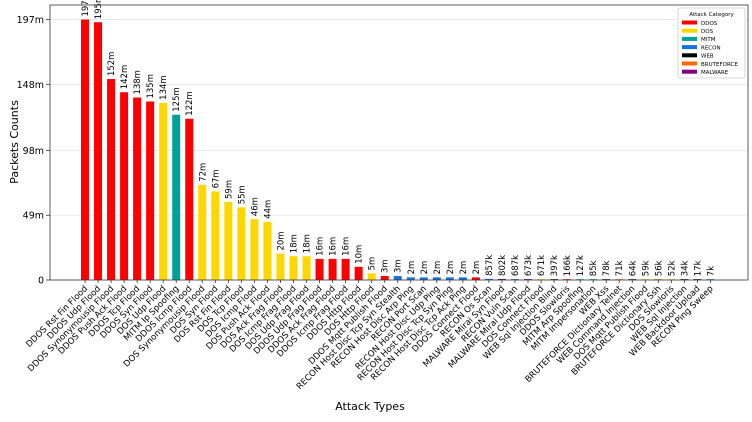 The height and width of the screenshot is (422, 752). Describe the element at coordinates (177, 99) in the screenshot. I see `bar-value-label: 125m` at that location.